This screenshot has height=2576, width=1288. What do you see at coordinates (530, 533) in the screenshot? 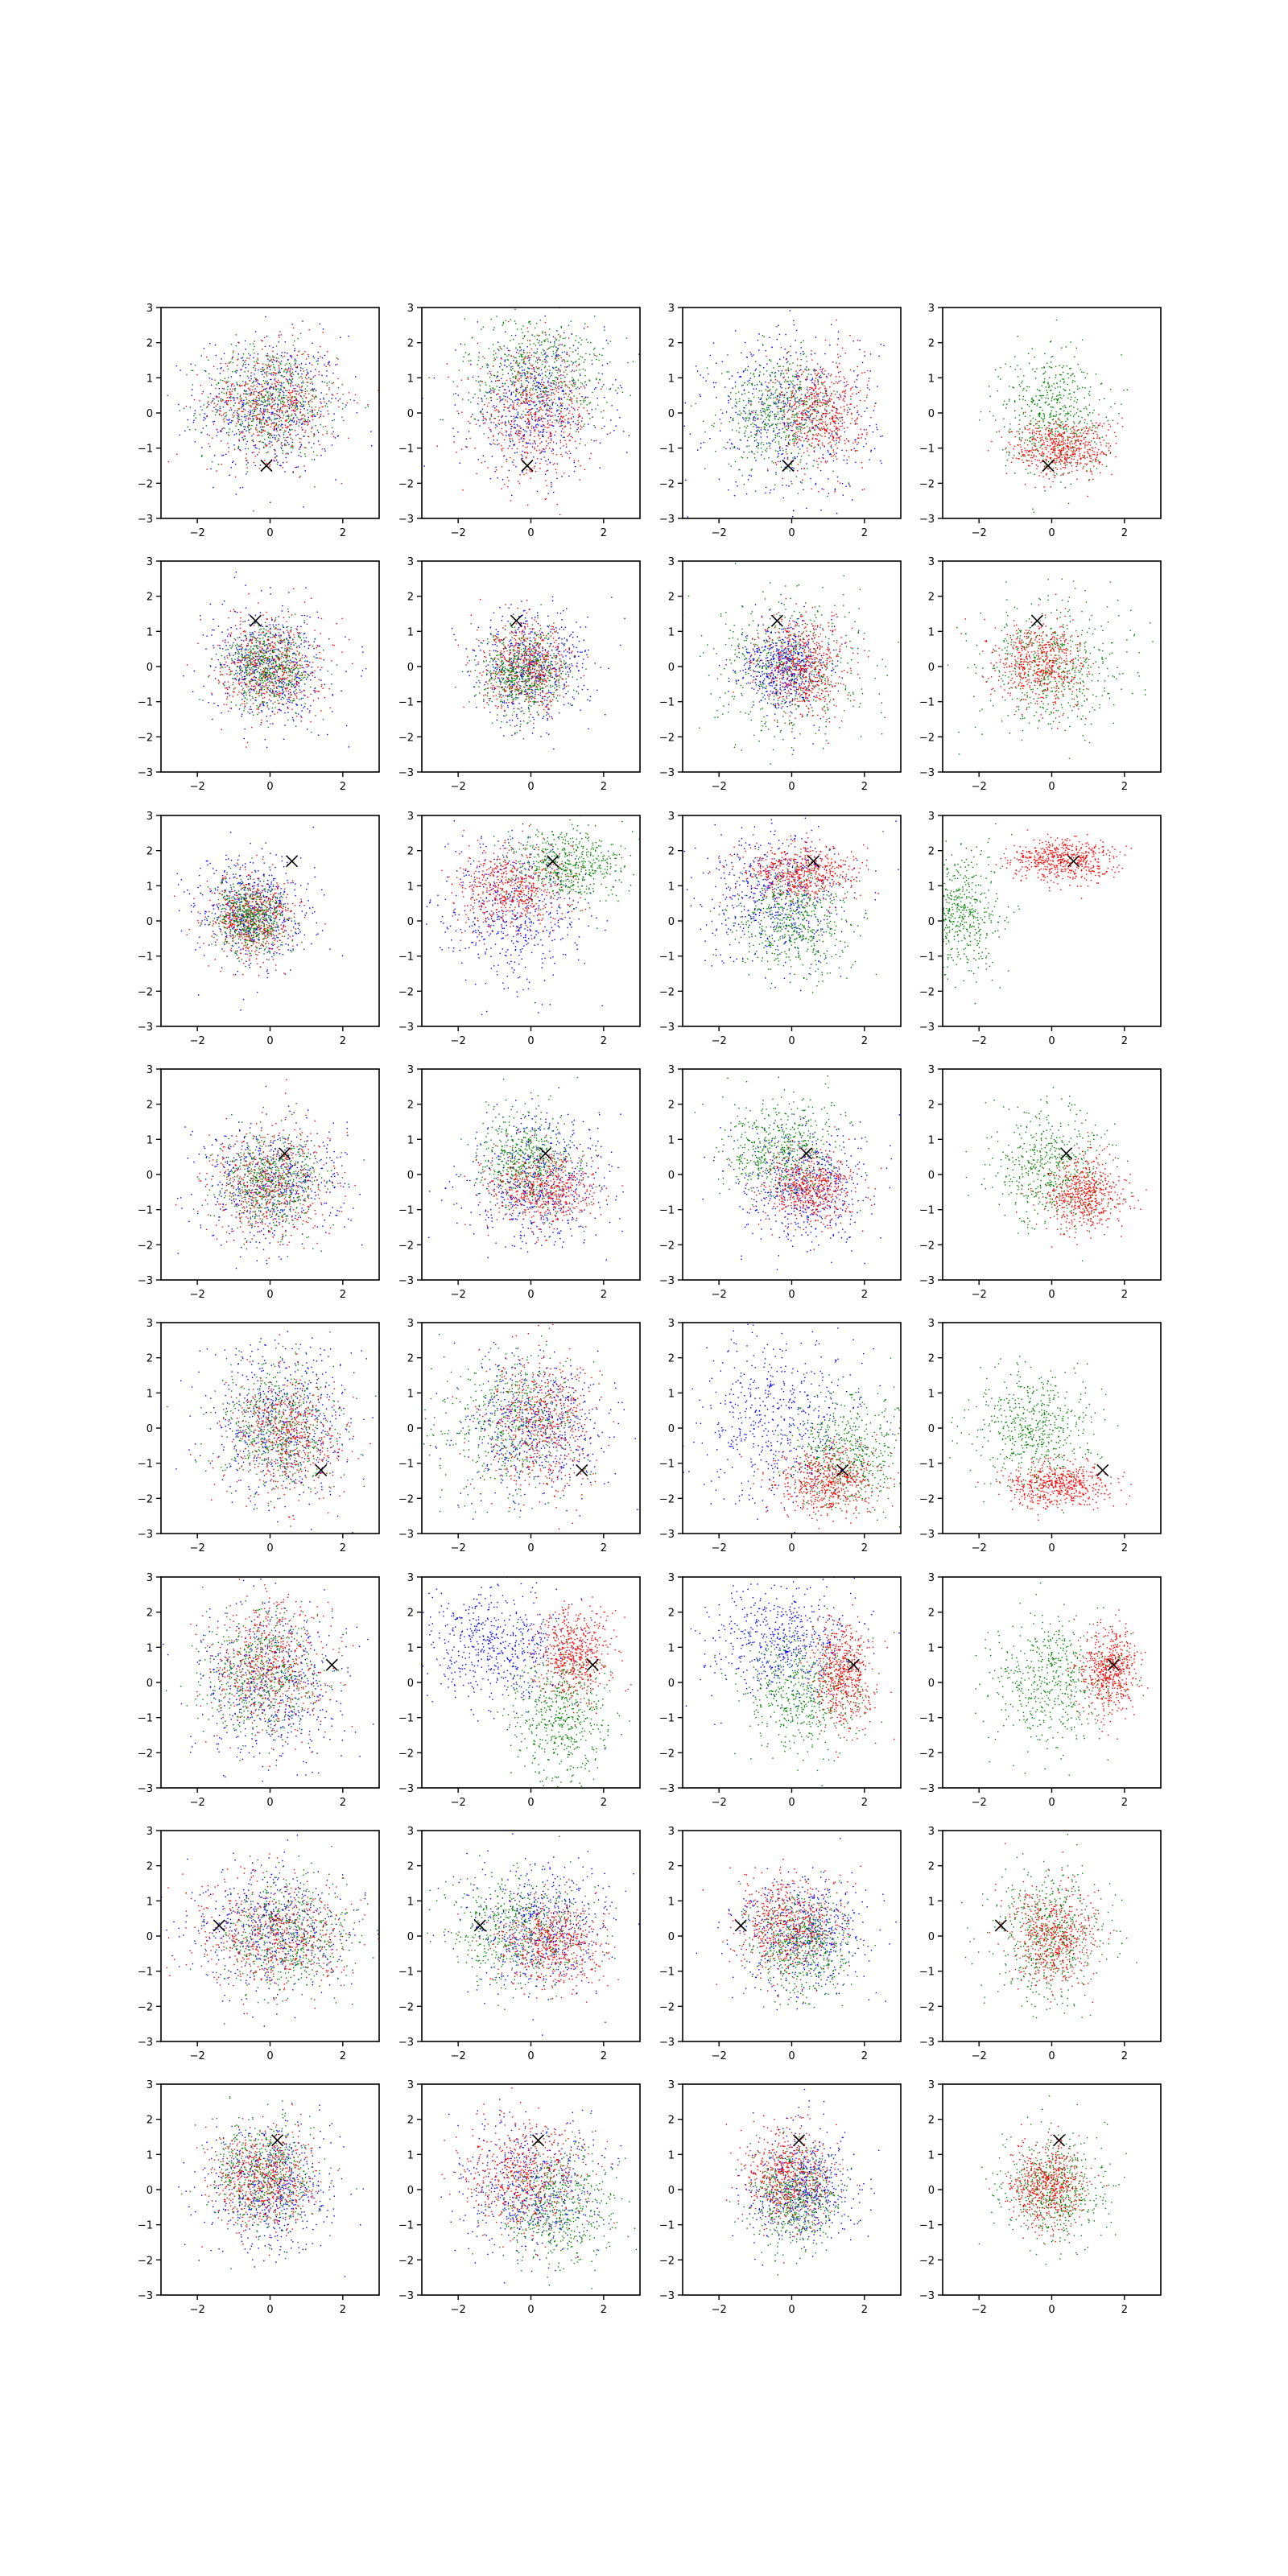
I see `x-tick-label: 0` at bounding box center [530, 533].